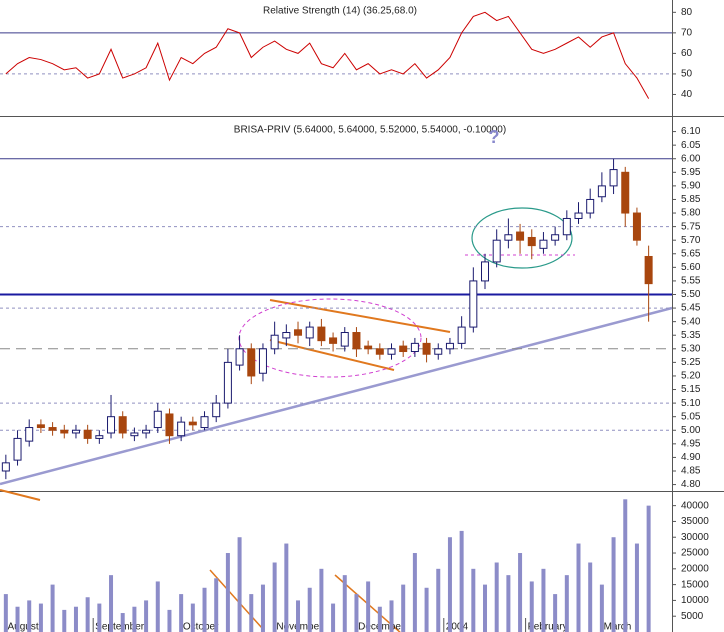 The width and height of the screenshot is (724, 632). Describe the element at coordinates (691, 457) in the screenshot. I see `y-tick-label: 4.90` at that location.